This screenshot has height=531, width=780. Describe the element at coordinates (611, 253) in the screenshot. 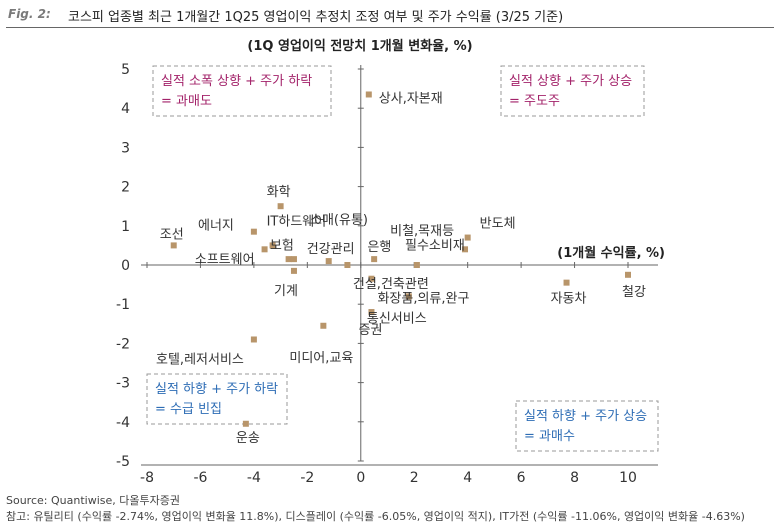

I see `x-axis-title: (1개월 수익률, %)` at that location.